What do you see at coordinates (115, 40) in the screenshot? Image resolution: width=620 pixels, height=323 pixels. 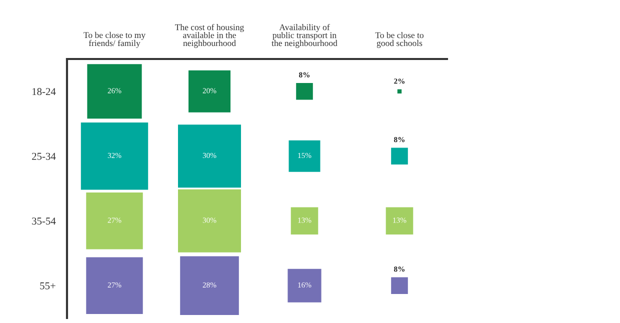 I see `x-tick-label: To be close to my friends/ family` at bounding box center [115, 40].